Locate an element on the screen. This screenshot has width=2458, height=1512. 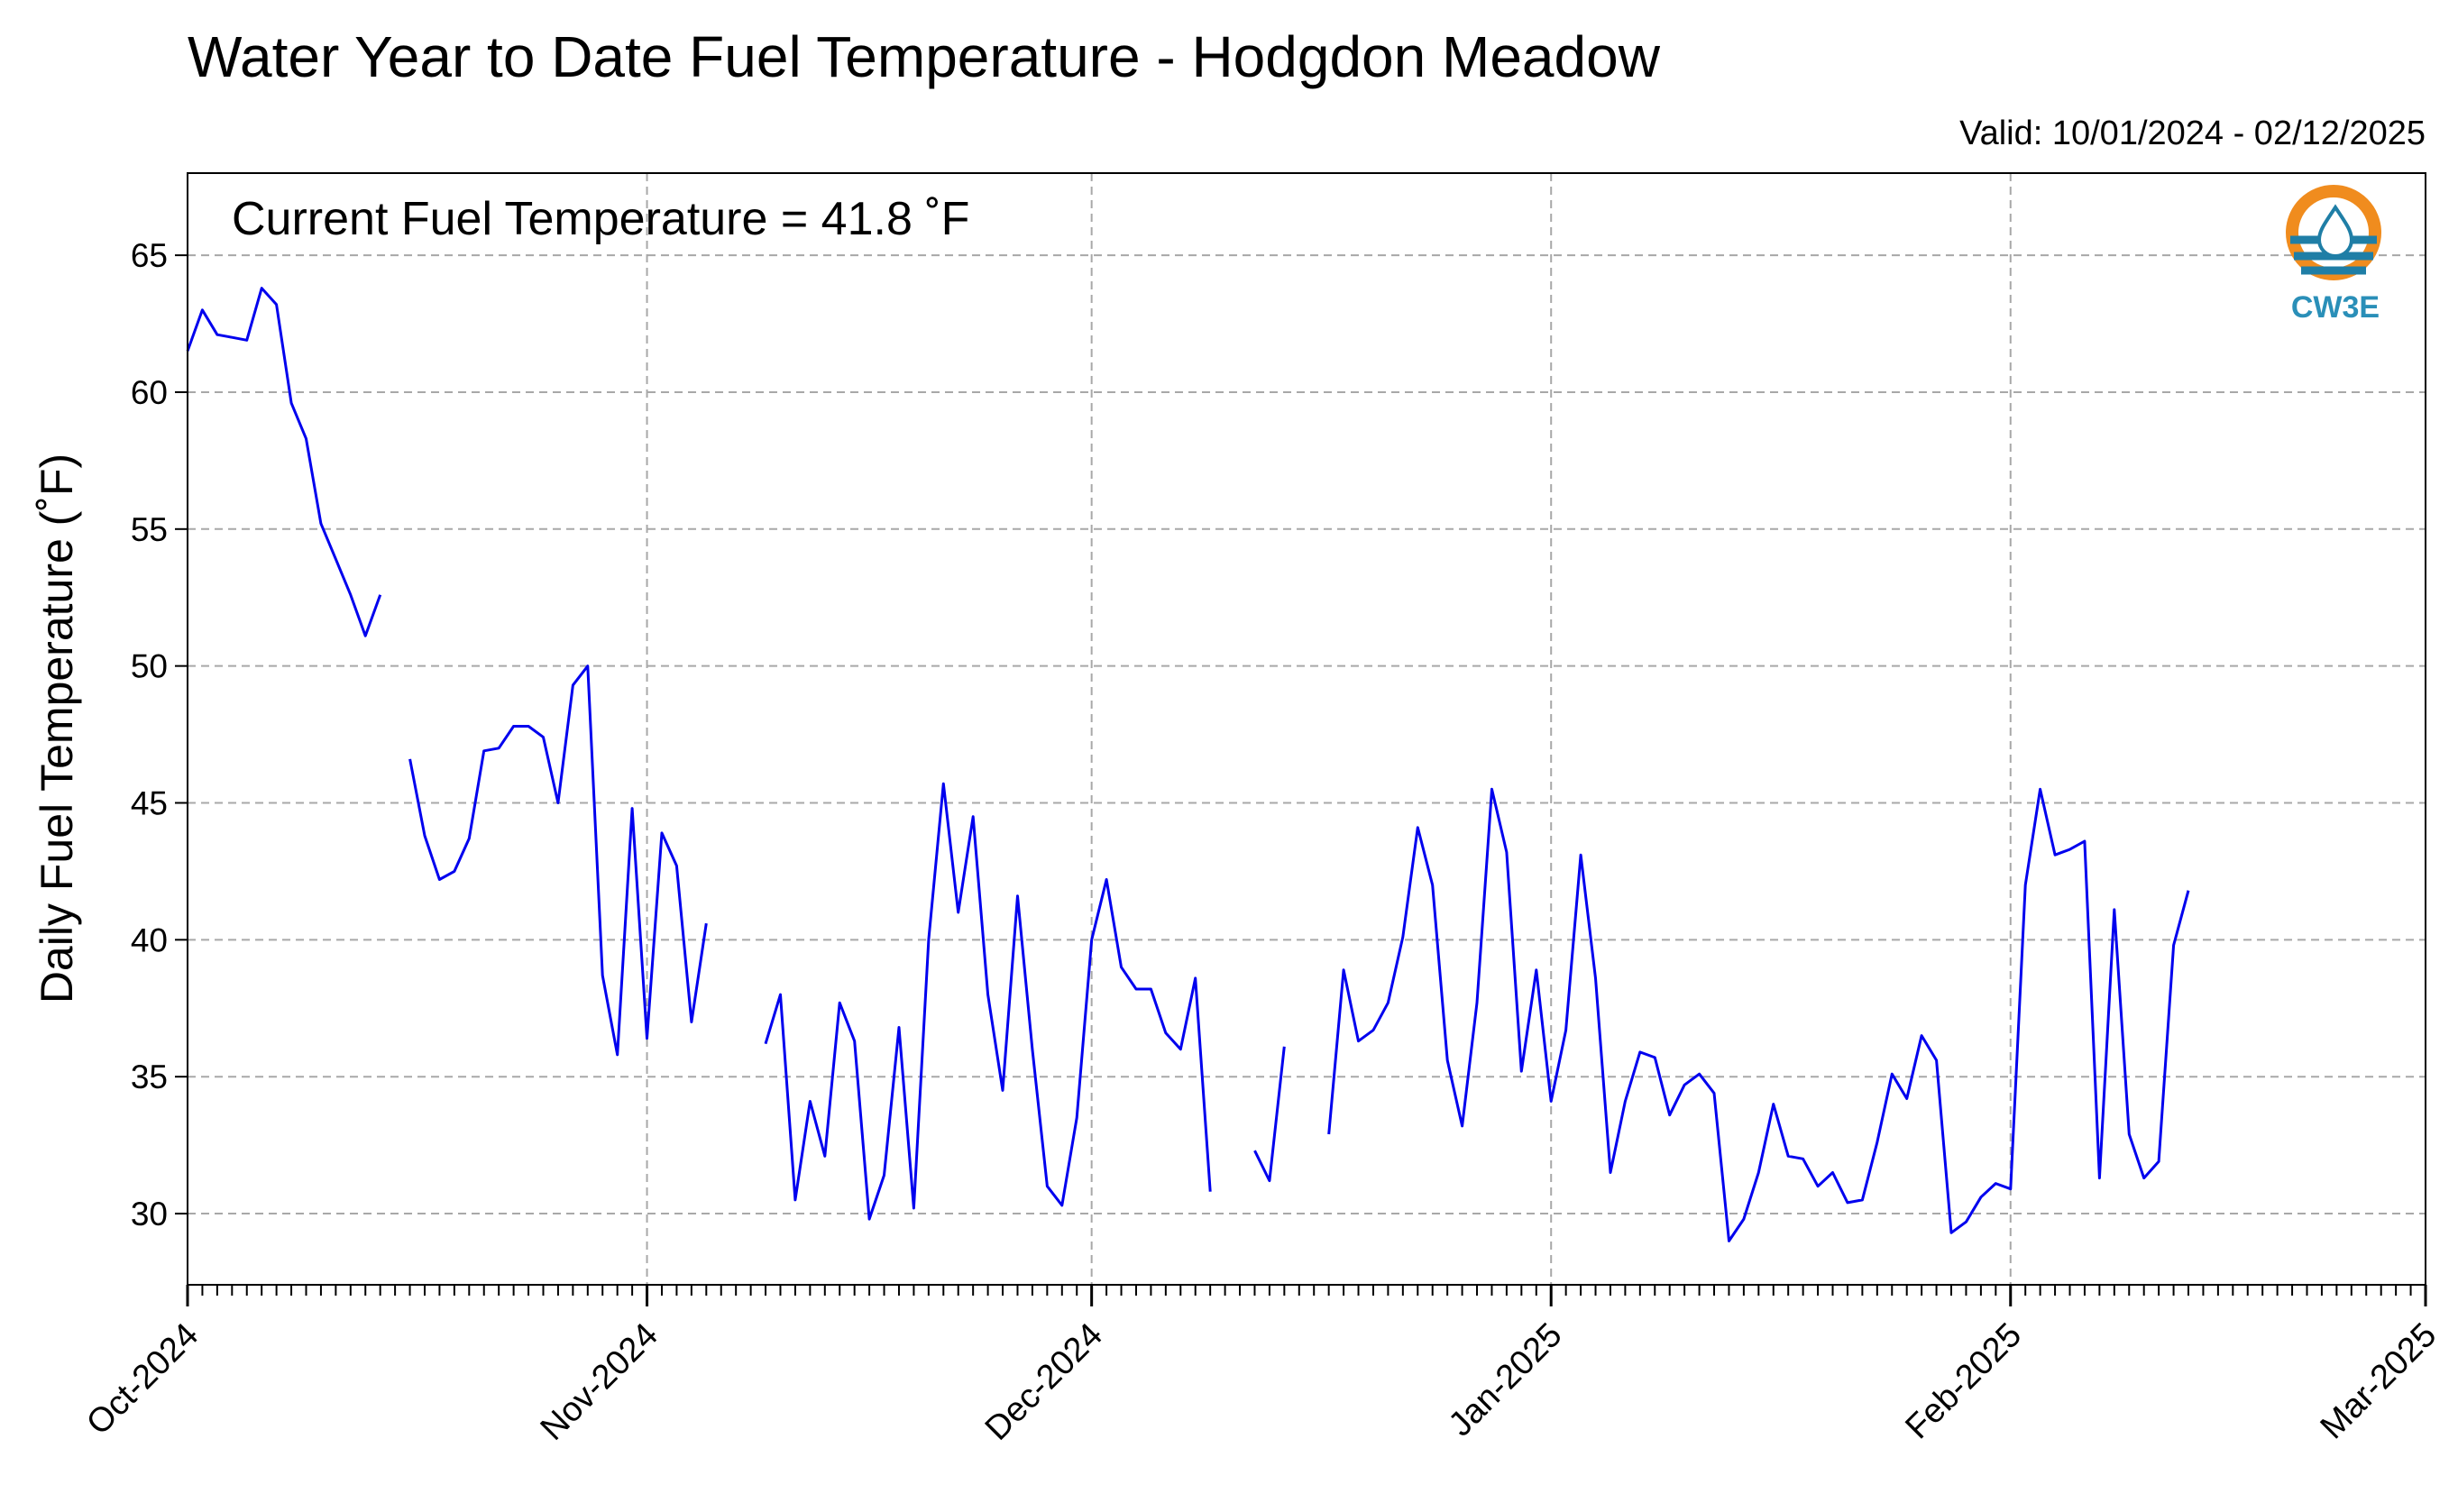
logo-text: CW3E is located at coordinates (2335, 308).